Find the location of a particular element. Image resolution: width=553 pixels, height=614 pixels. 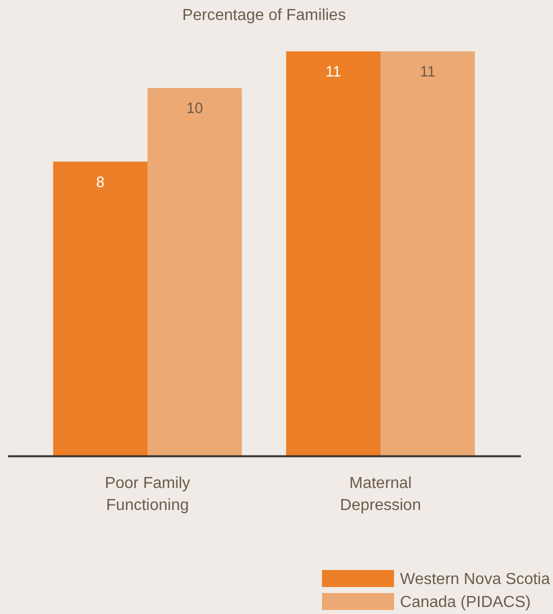

legend-label: Canada (PIDACS) is located at coordinates (465, 602).